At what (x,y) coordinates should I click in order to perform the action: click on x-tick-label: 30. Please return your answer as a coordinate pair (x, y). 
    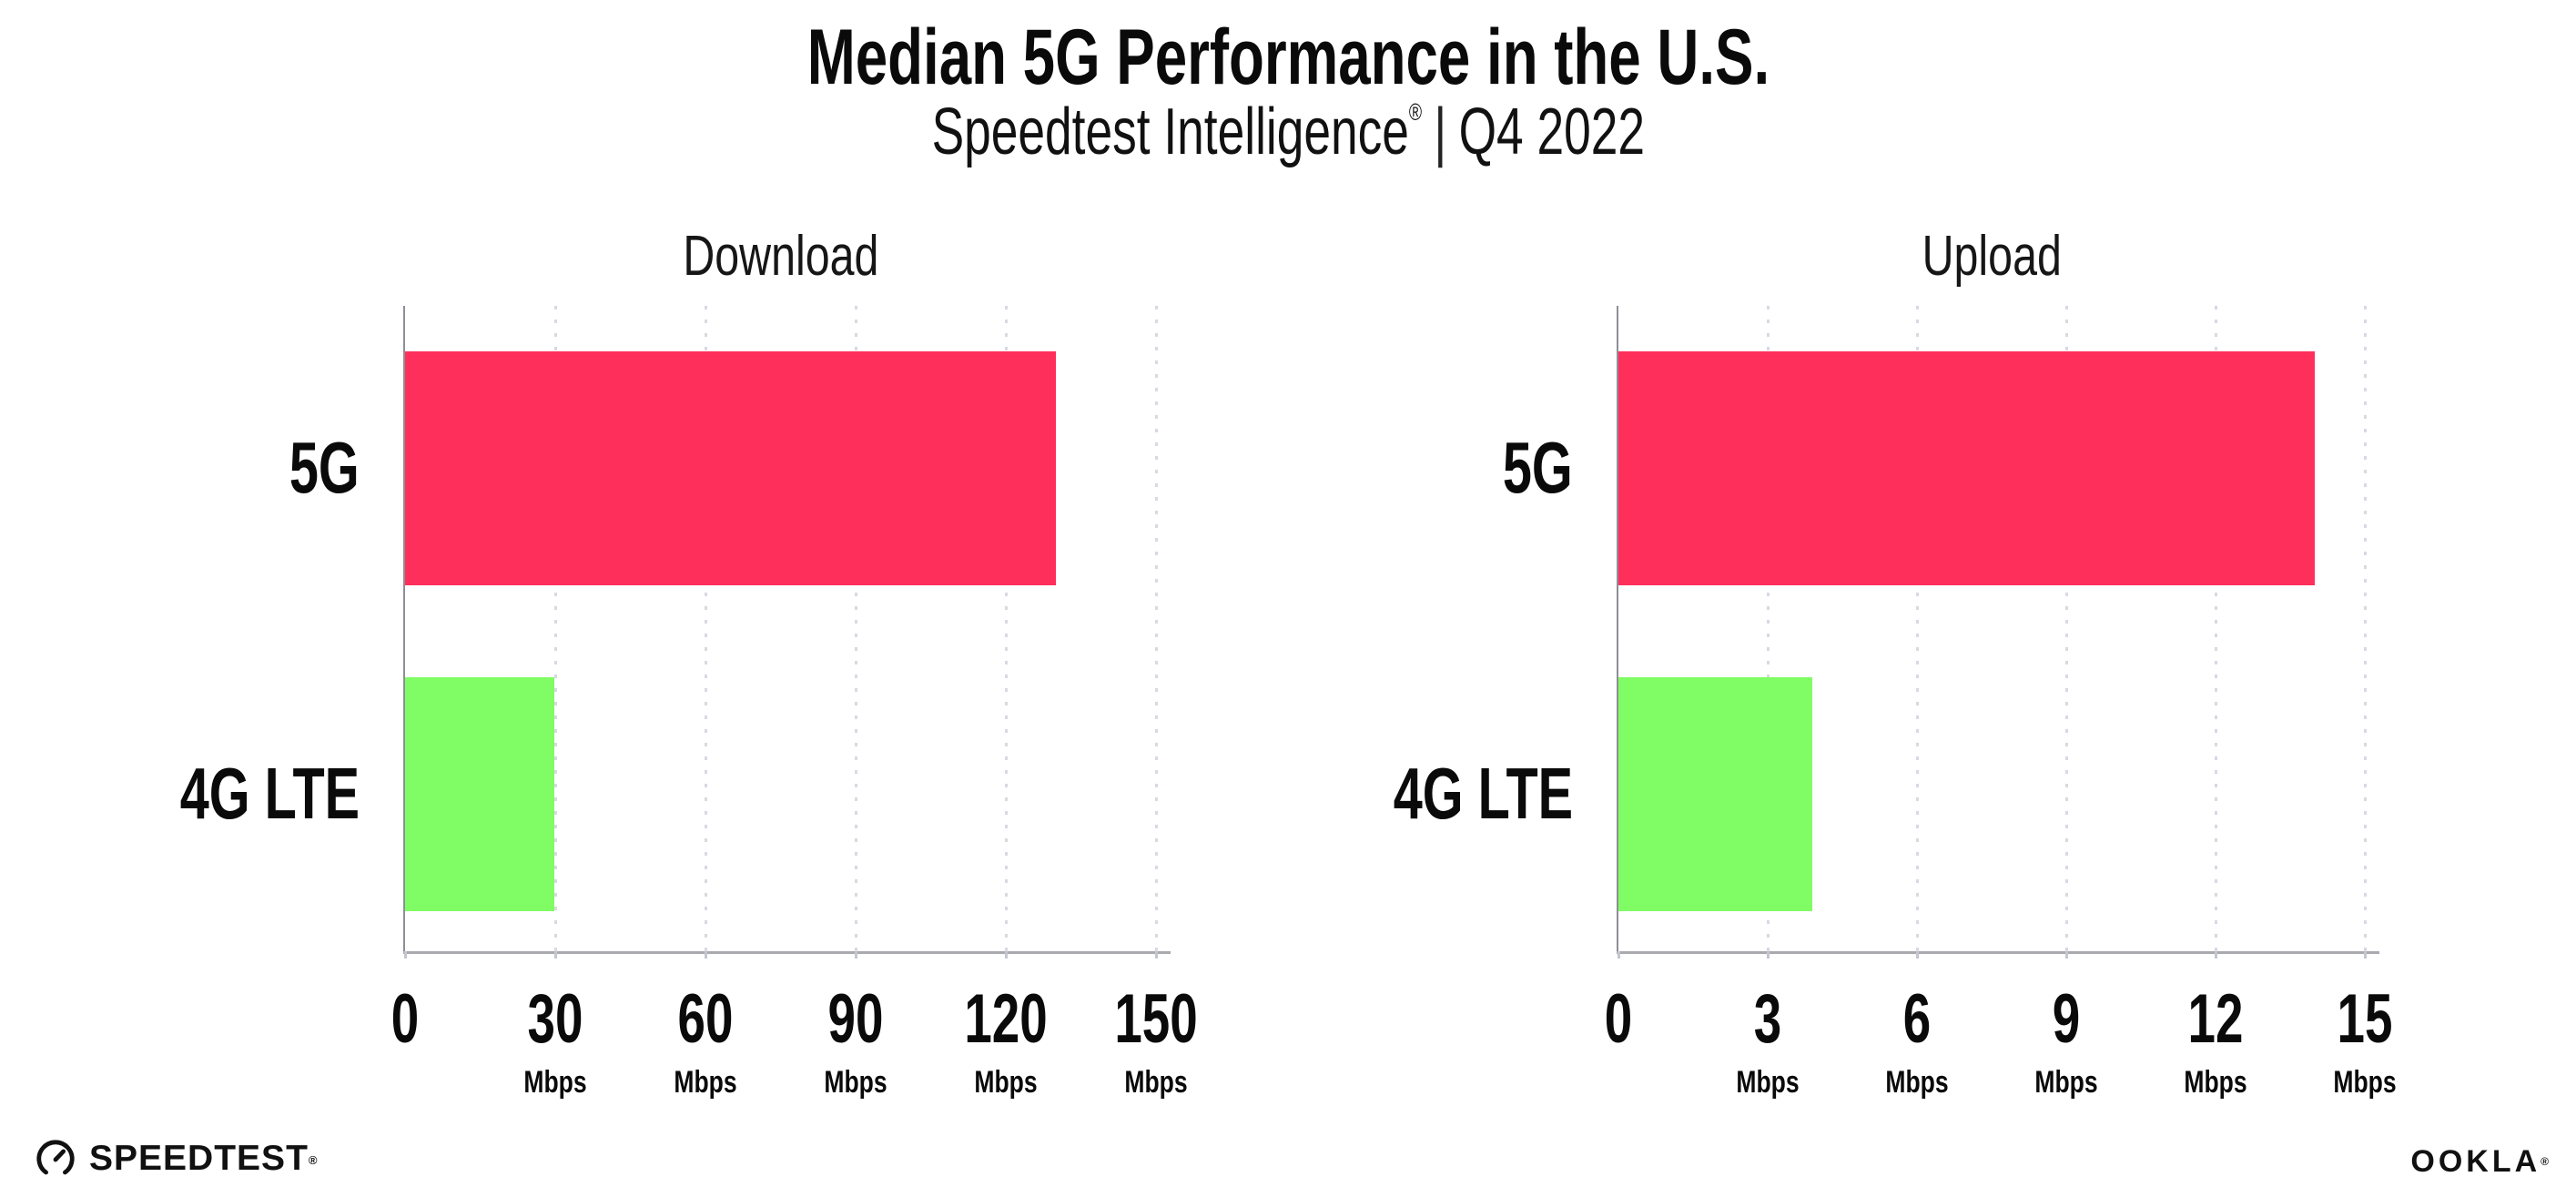
    Looking at the image, I should click on (555, 1019).